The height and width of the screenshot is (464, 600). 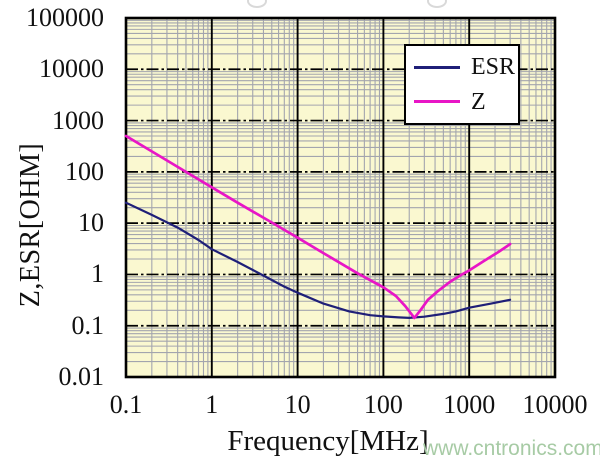 I want to click on legend-label-z: Z, so click(x=478, y=101).